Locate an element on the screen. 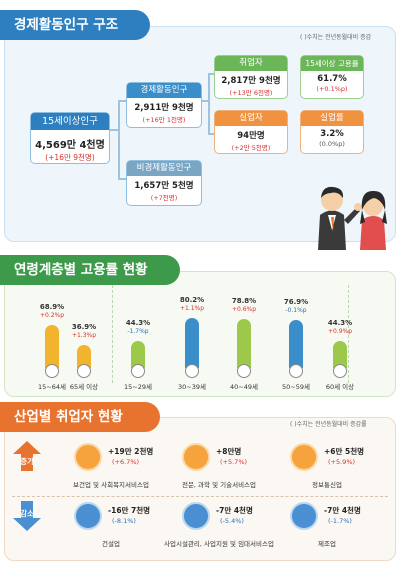 This screenshot has width=400, height=563. industry-change-value: -16만 7천명 is located at coordinates (129, 510).